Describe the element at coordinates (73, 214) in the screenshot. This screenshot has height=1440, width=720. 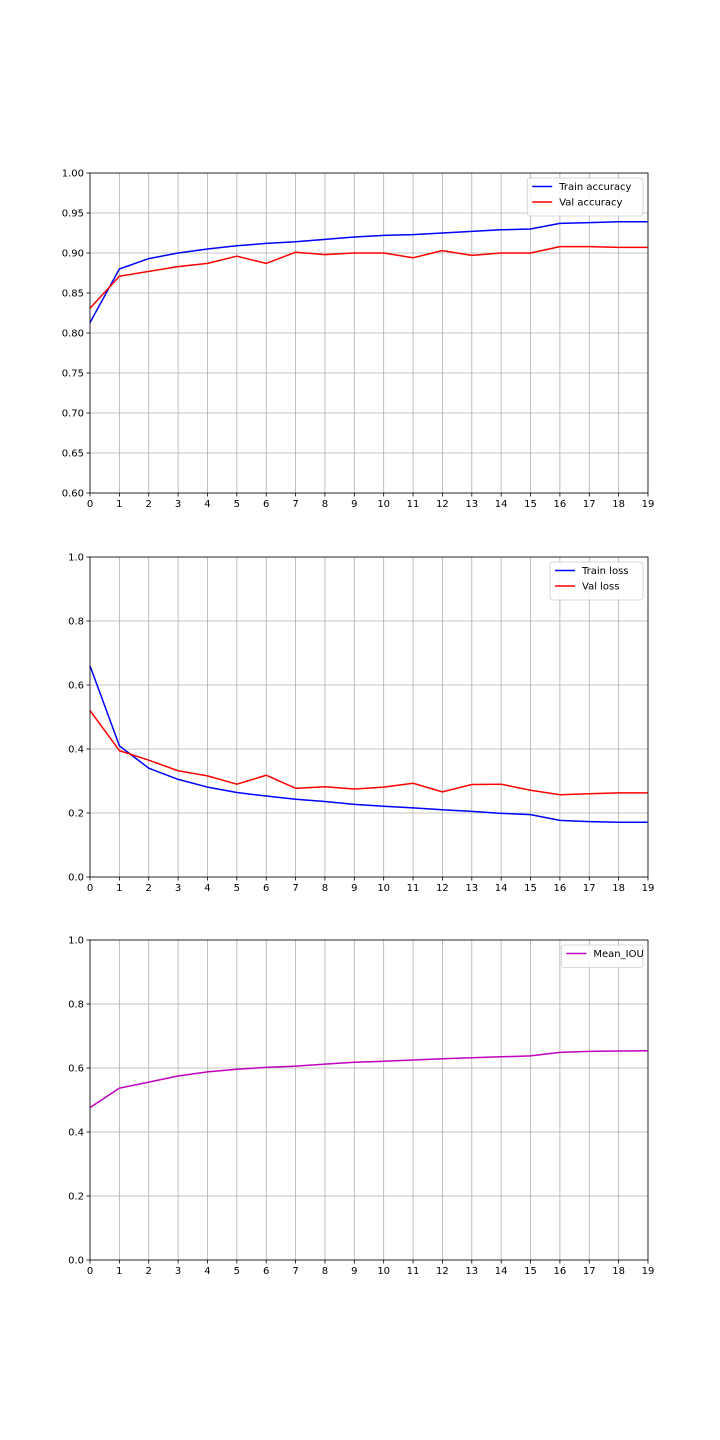
I see `y-tick-label: 0.95` at that location.